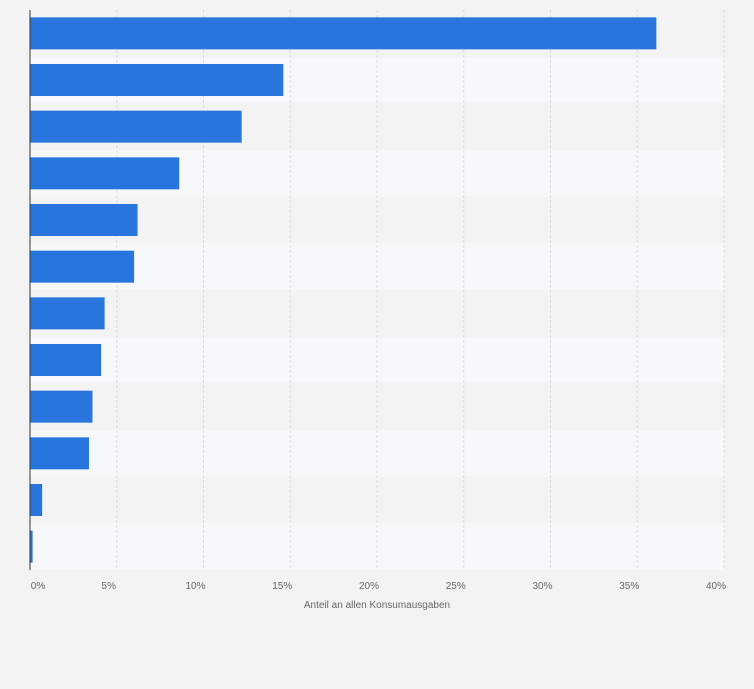  I want to click on x-tick-label: 20%, so click(369, 586).